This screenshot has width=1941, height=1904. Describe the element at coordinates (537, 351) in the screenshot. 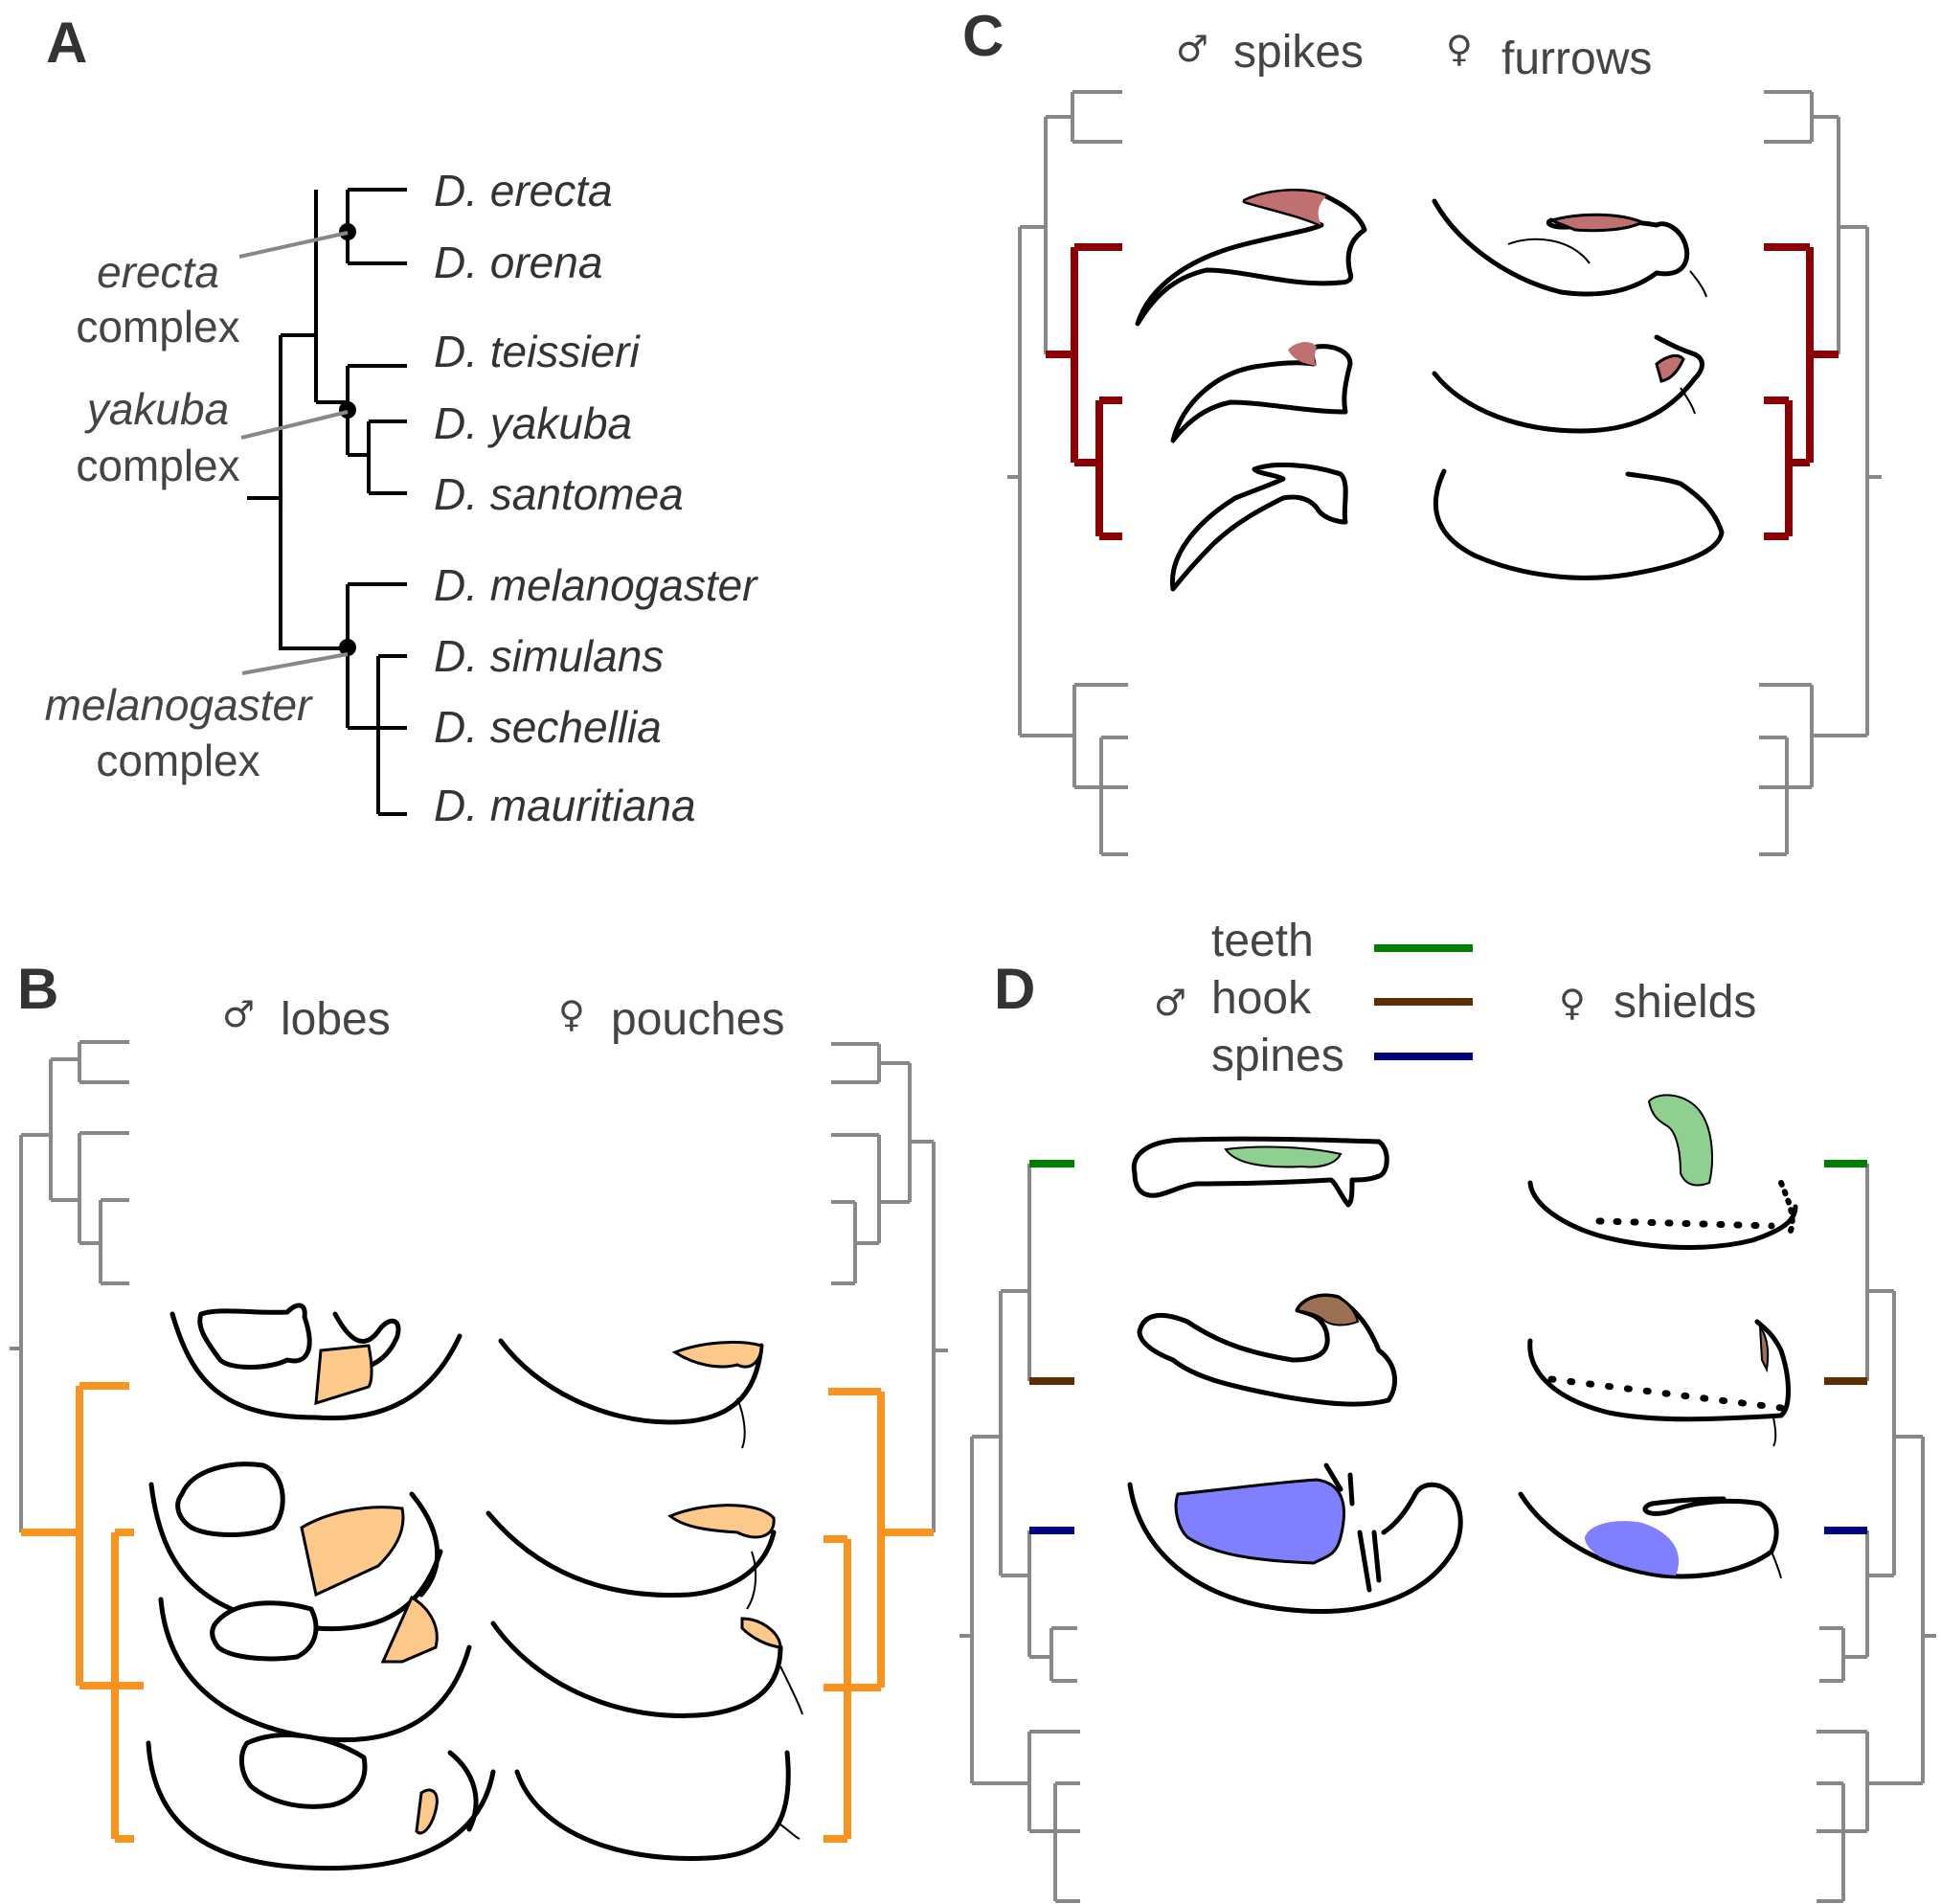

I see `species-label: D. teissieri` at that location.